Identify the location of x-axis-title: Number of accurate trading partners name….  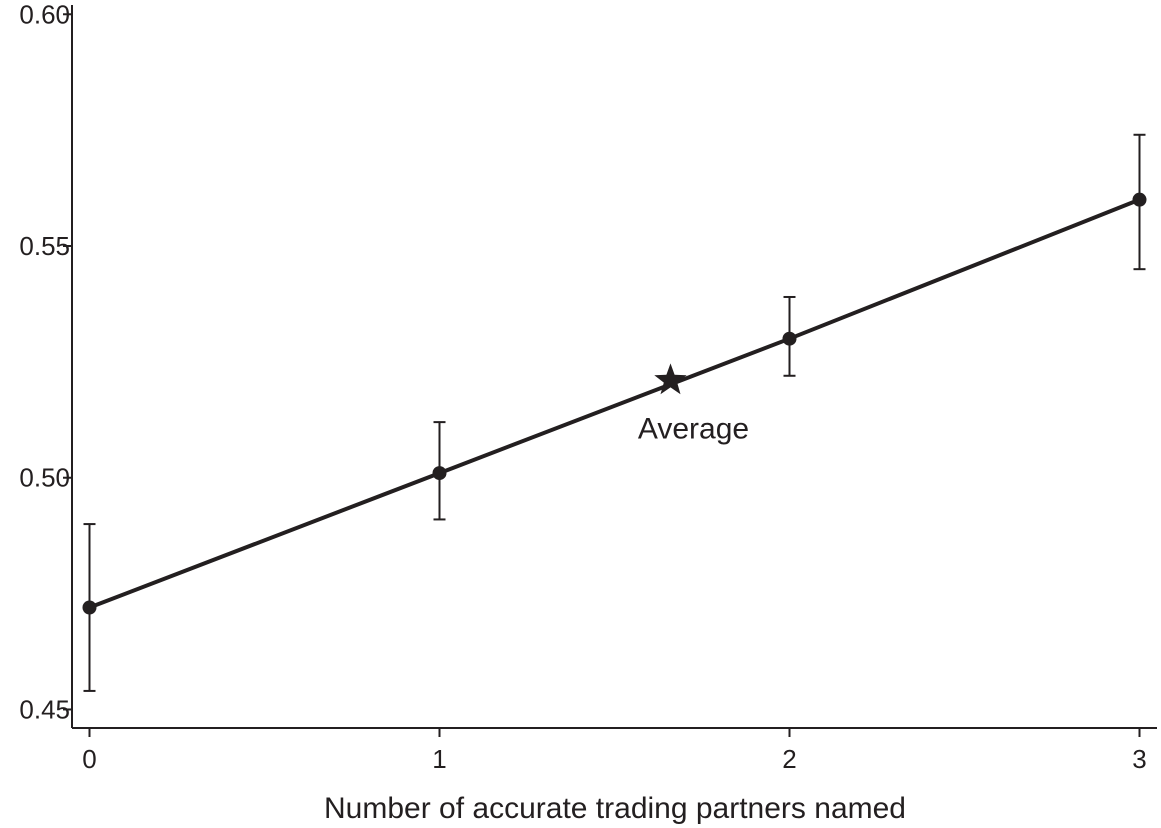
(615, 808).